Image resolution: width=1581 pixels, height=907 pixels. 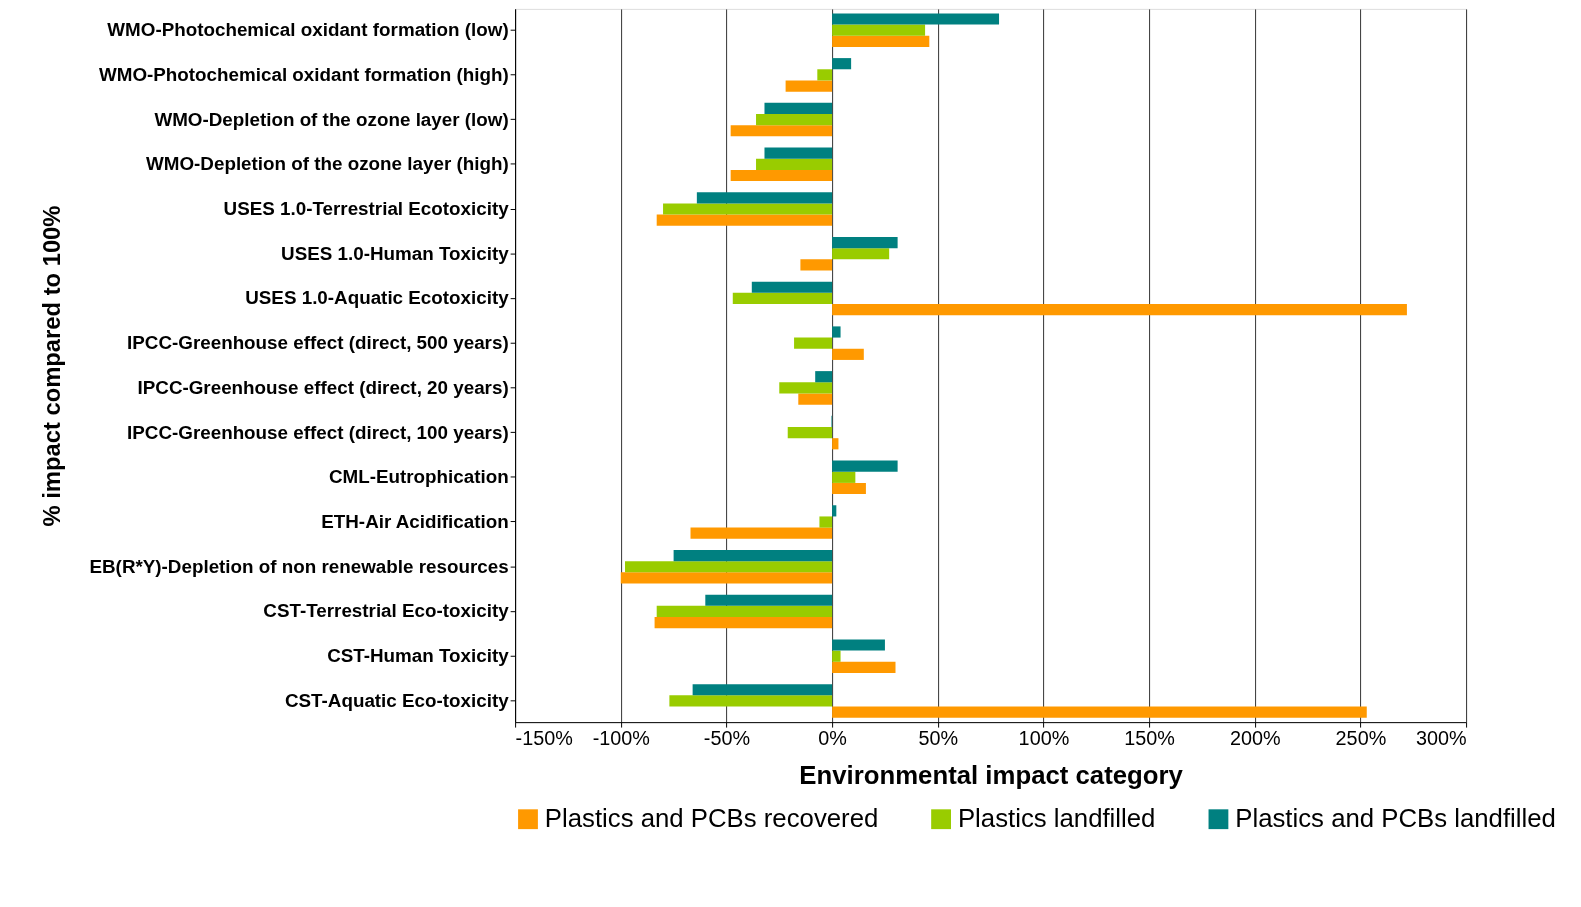 I want to click on x-tick-label: -150%, so click(x=544, y=738).